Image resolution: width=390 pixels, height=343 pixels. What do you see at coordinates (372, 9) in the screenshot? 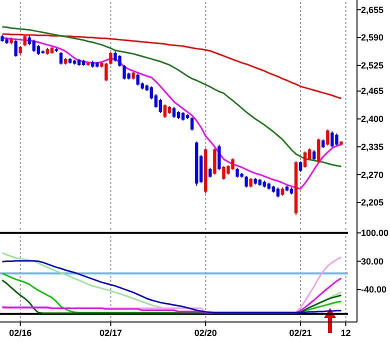
I see `y-tick-label: 2,655` at bounding box center [372, 9].